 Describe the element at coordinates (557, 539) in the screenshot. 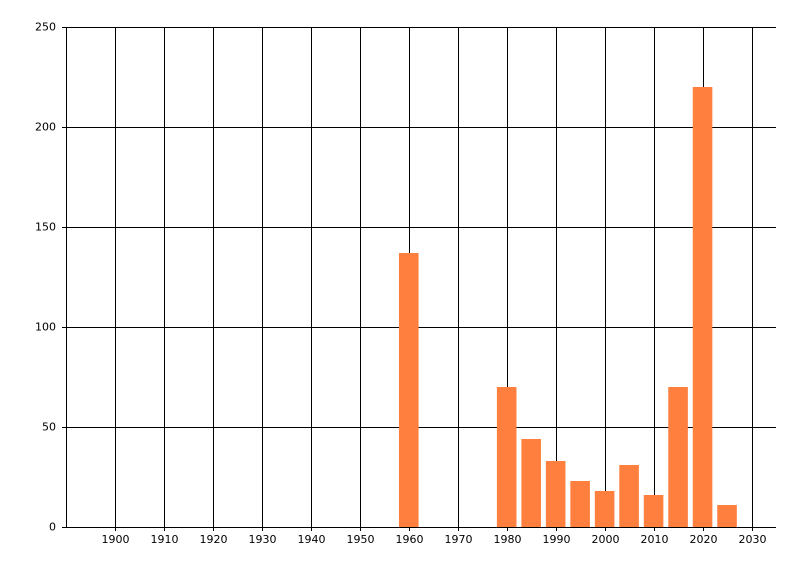

I see `x-tick-label: 1990` at that location.